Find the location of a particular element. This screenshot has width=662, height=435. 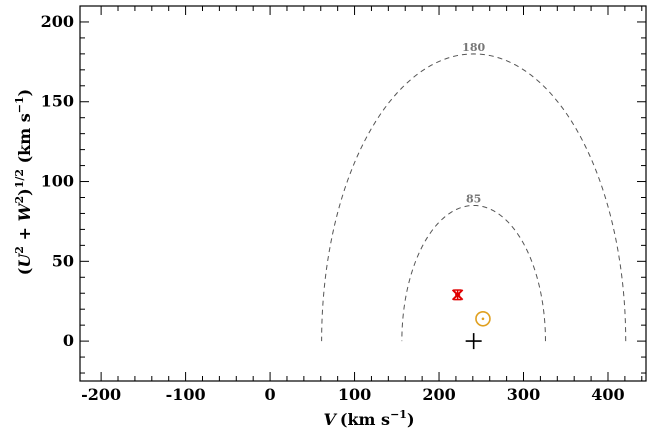

x-tick-label: 200 is located at coordinates (438, 394).